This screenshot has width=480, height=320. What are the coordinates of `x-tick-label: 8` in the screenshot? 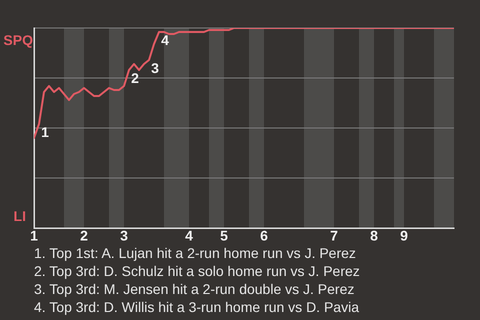 It's located at (374, 235).